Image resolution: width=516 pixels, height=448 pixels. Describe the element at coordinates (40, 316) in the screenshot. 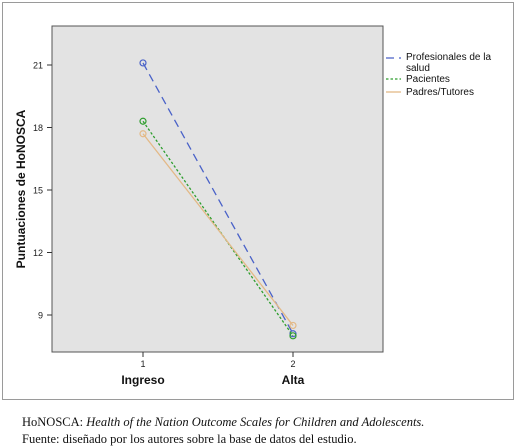

I see `y-tick-label: 9` at that location.